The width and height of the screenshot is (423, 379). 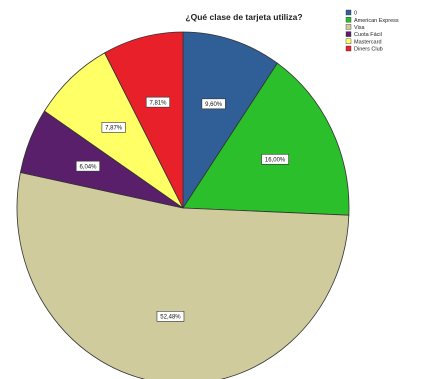 I want to click on slice-label-text-4: 7,87%, so click(x=114, y=129).